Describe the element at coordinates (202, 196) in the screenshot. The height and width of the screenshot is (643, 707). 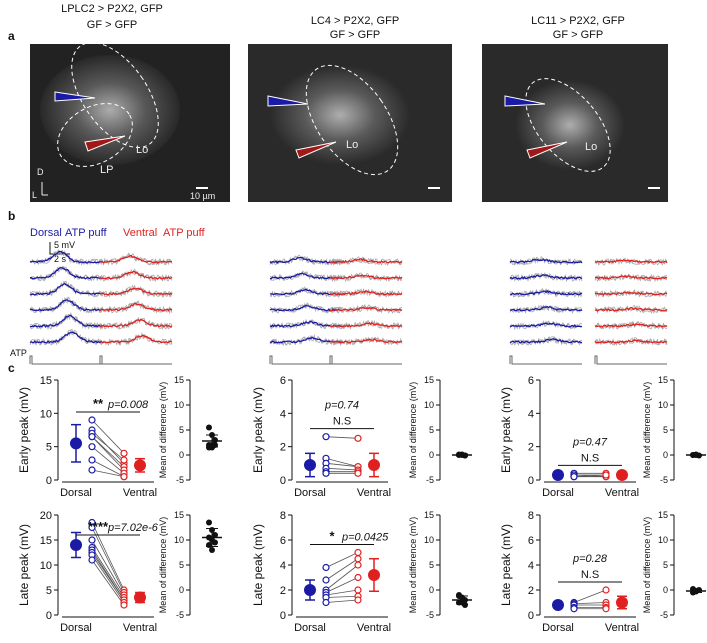
I see `scale-label: 10 µm` at that location.